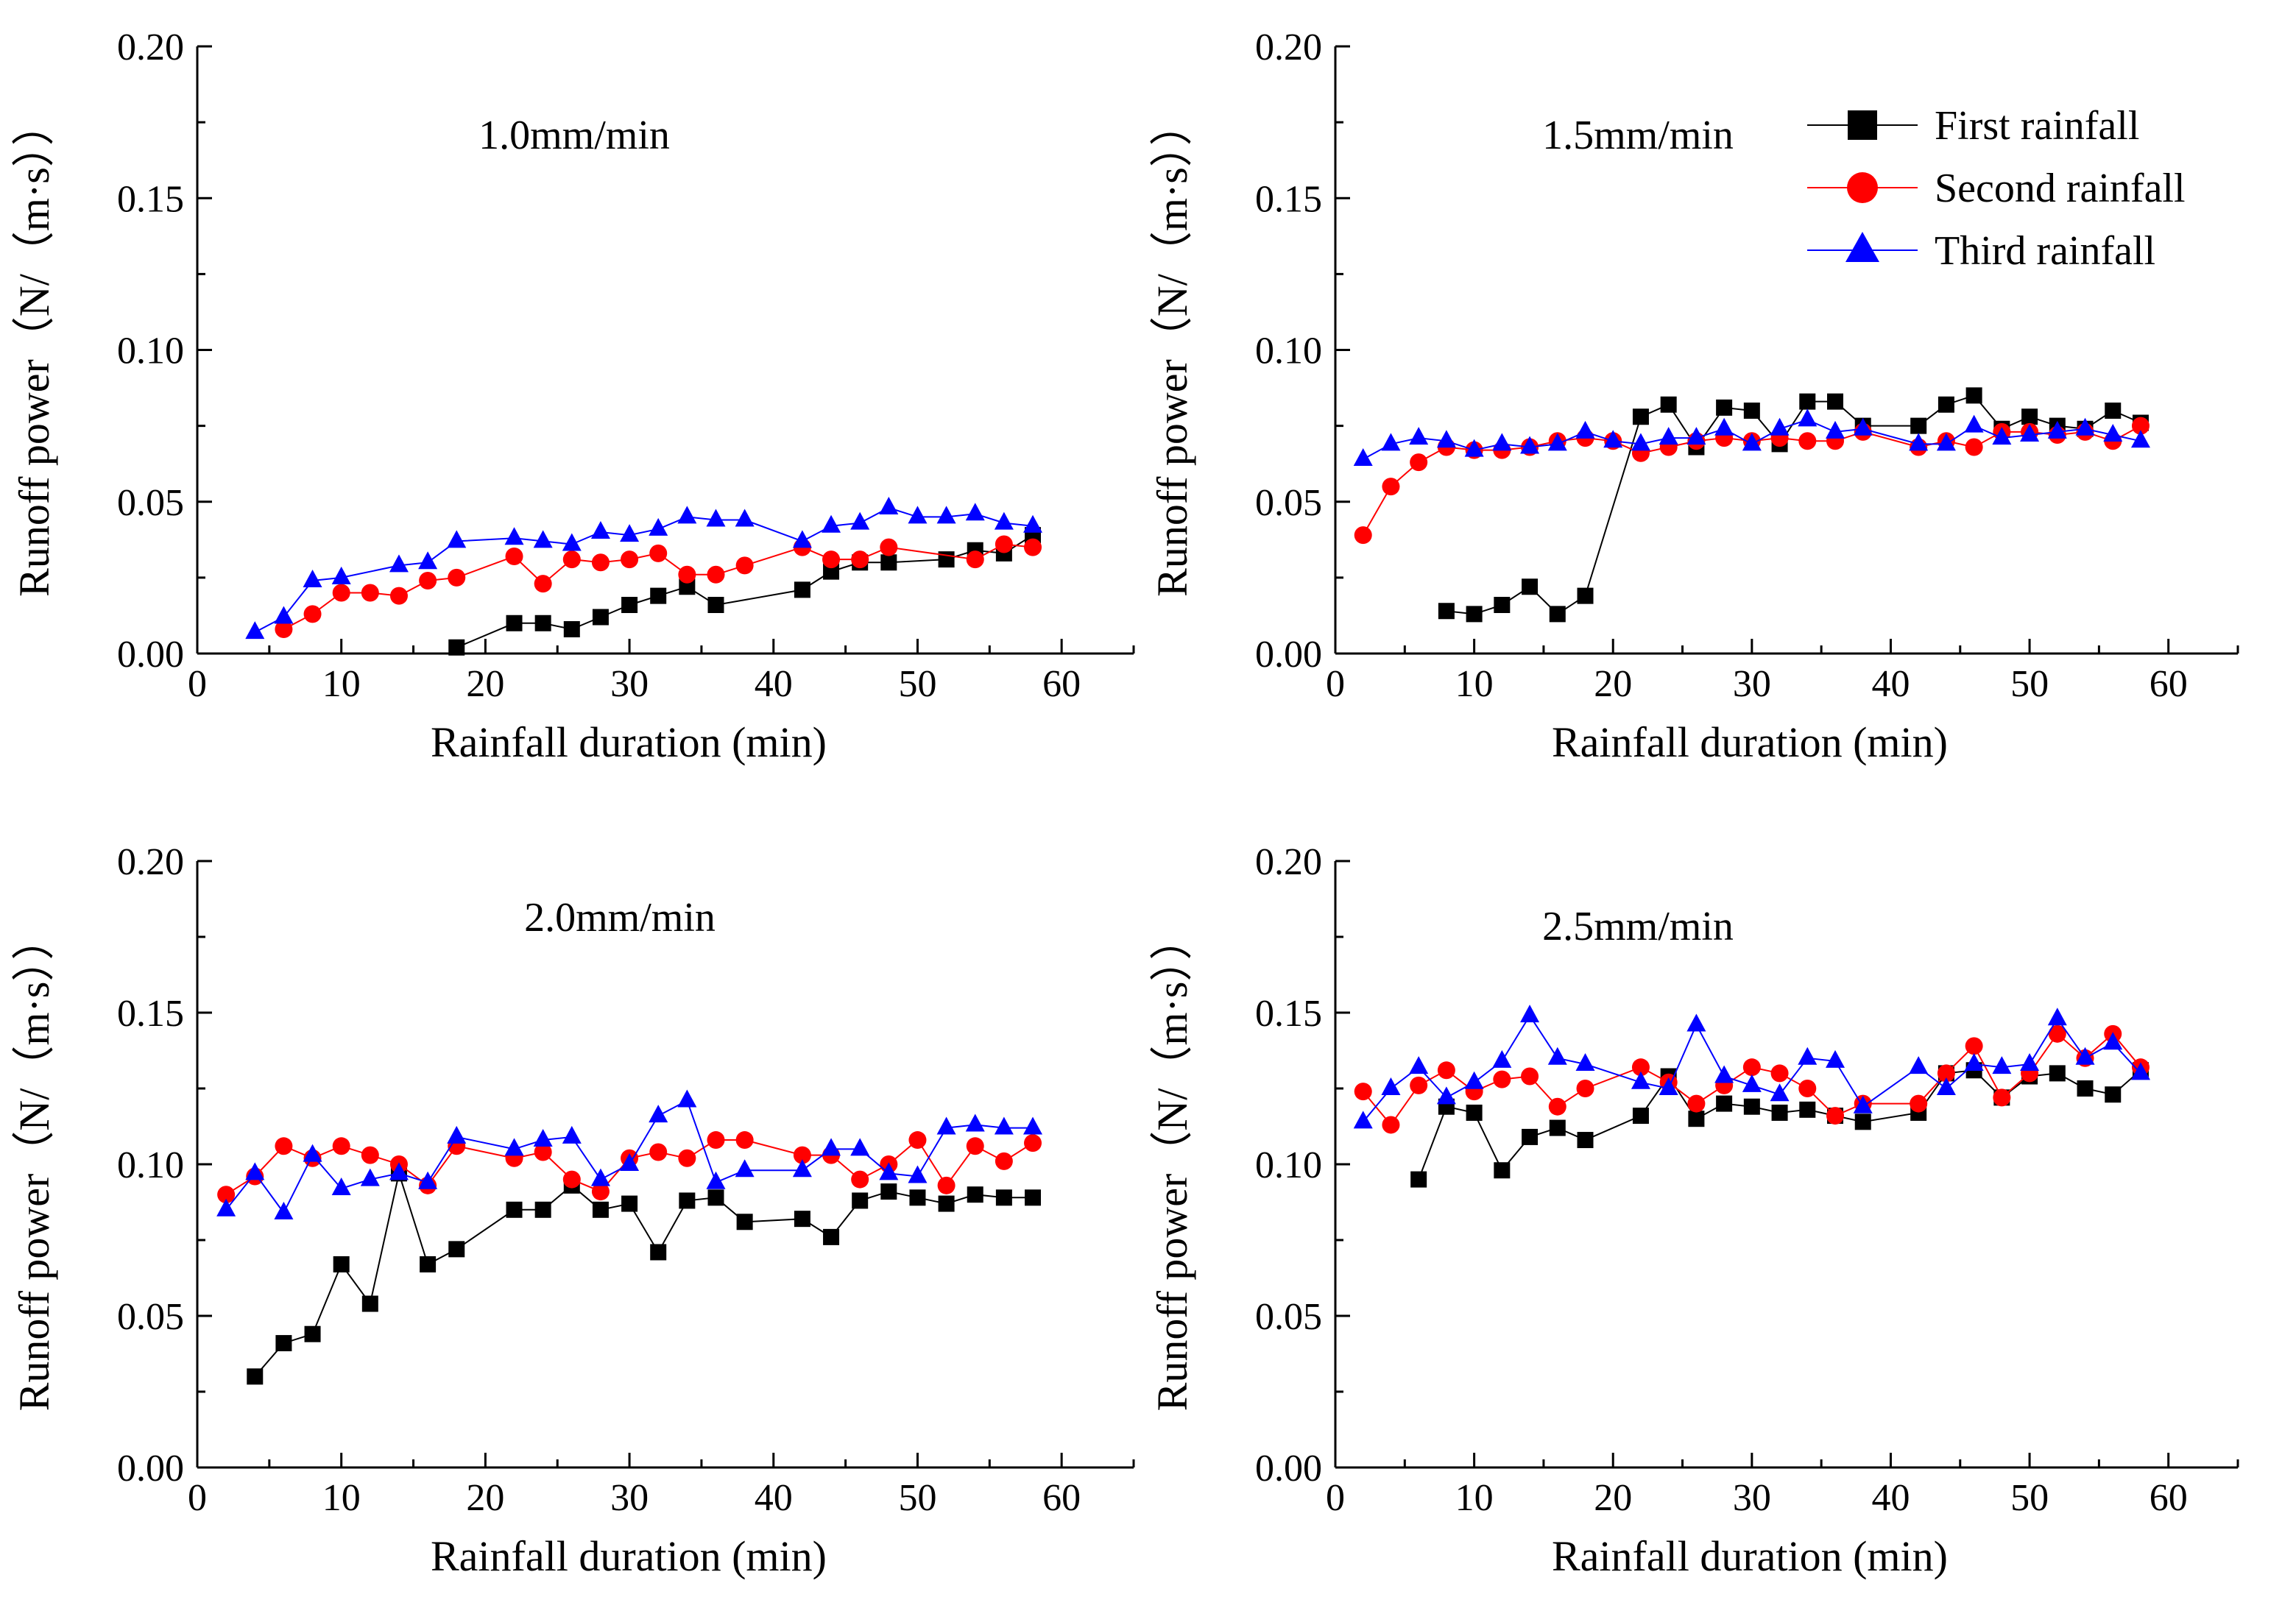  Describe the element at coordinates (1172, 350) in the screenshot. I see `y-axis-title: Runoff power（N/（m·s））` at that location.